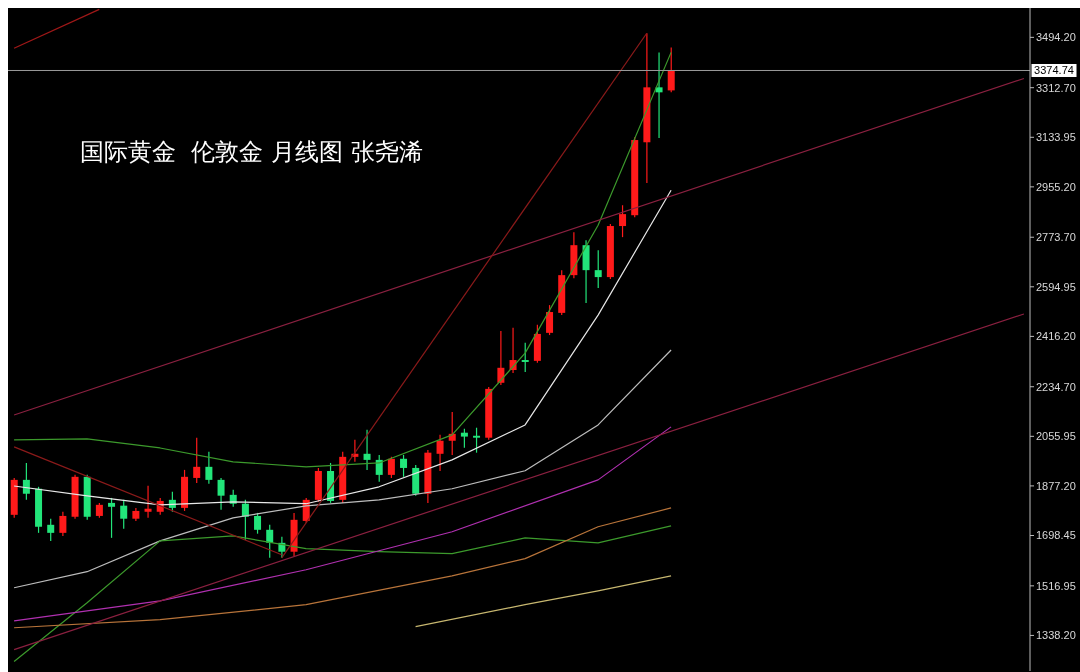  Describe the element at coordinates (1056, 137) in the screenshot. I see `y-tick-label: 3133.95` at that location.